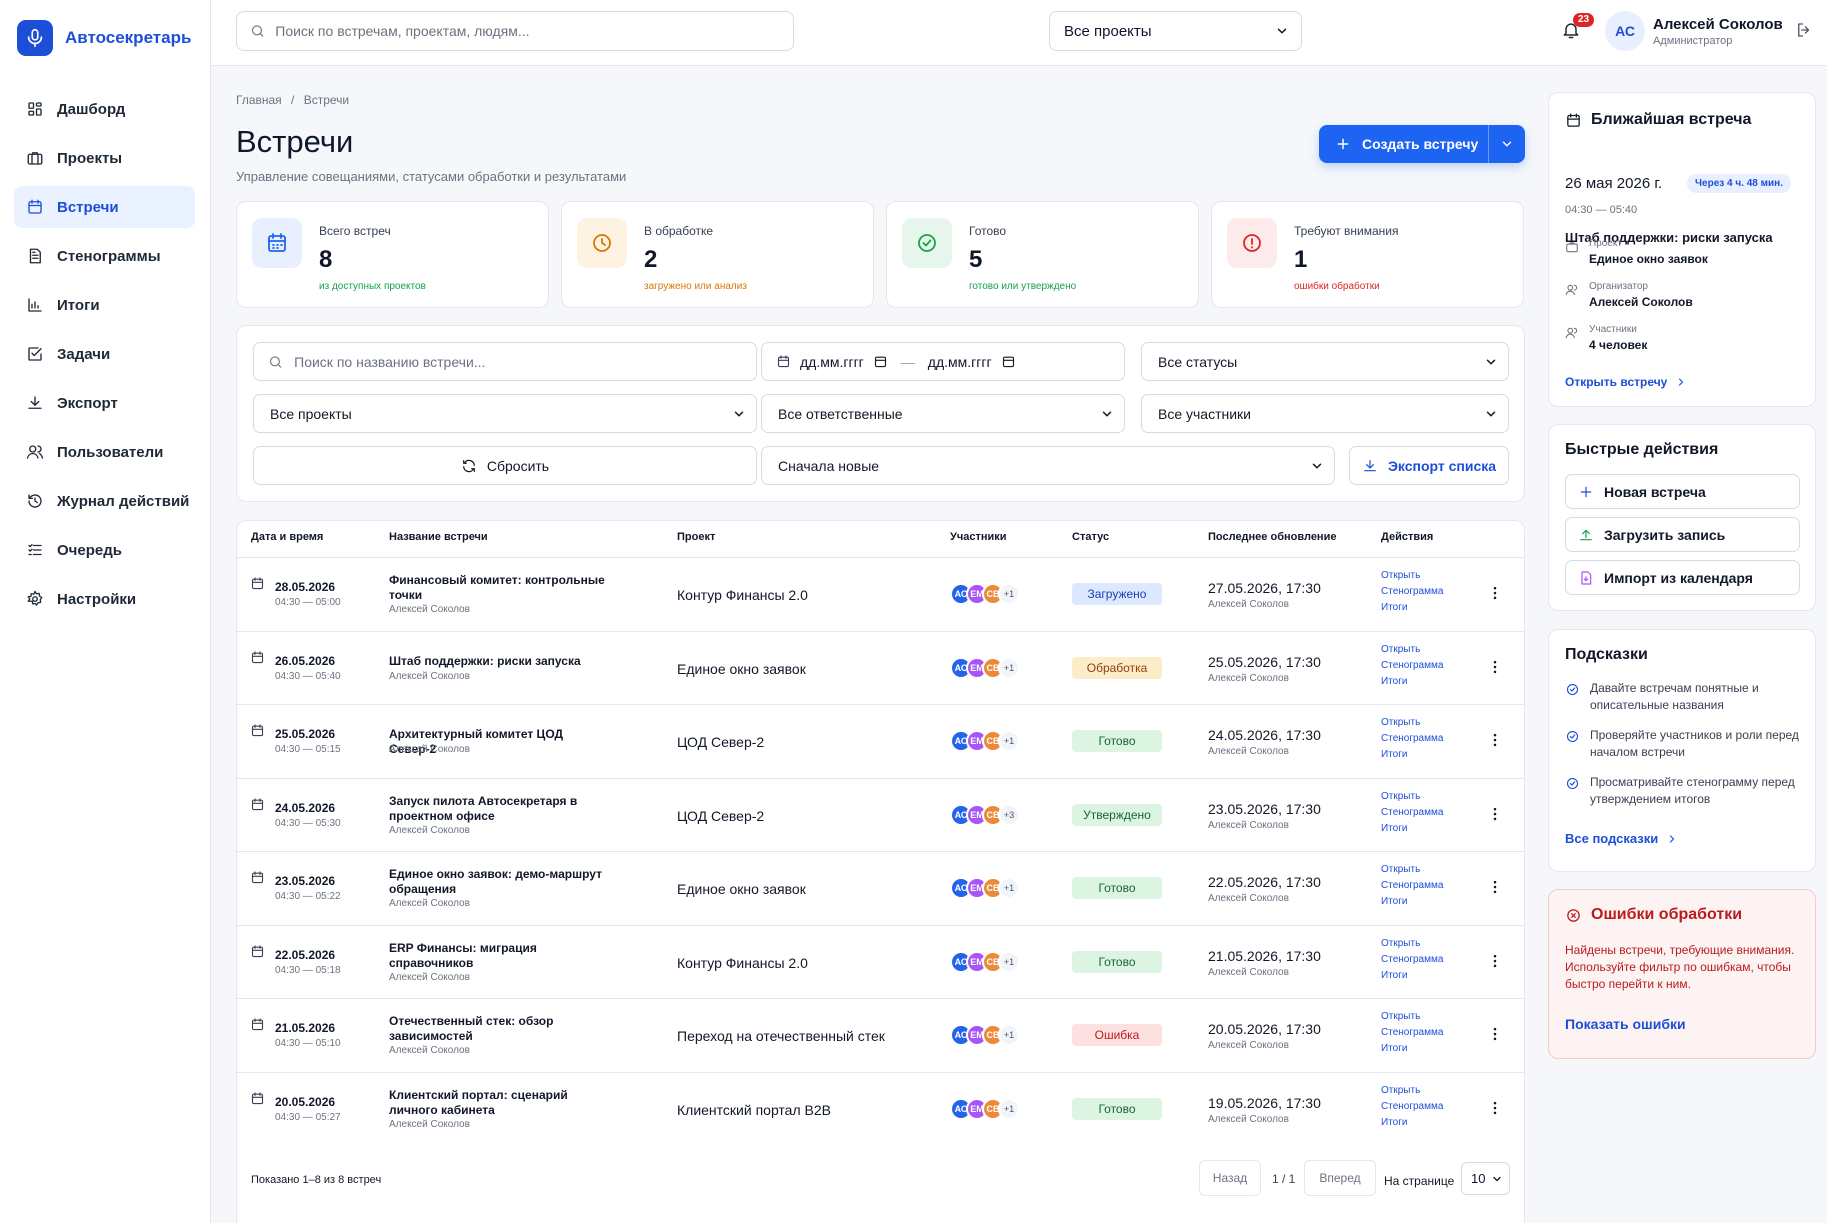  I want to click on global-search, so click(515, 31).